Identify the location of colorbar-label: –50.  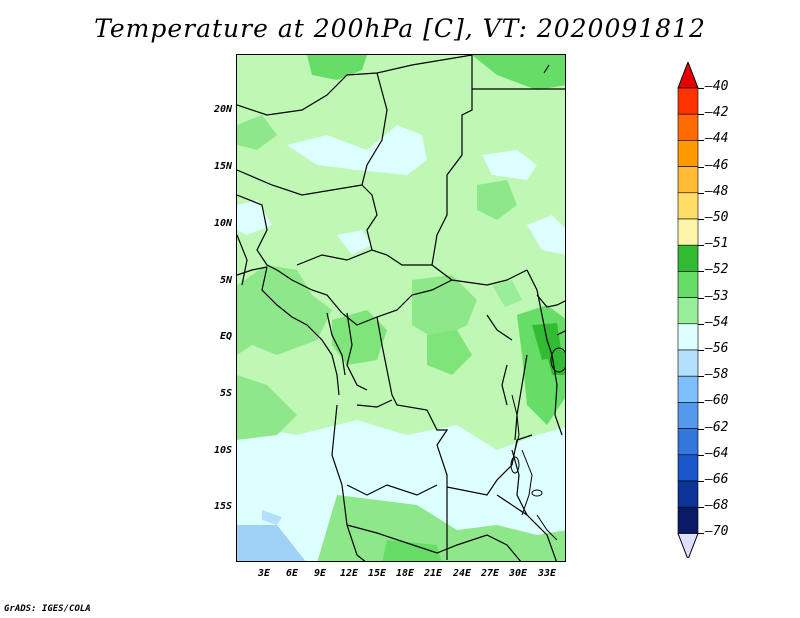
(717, 217).